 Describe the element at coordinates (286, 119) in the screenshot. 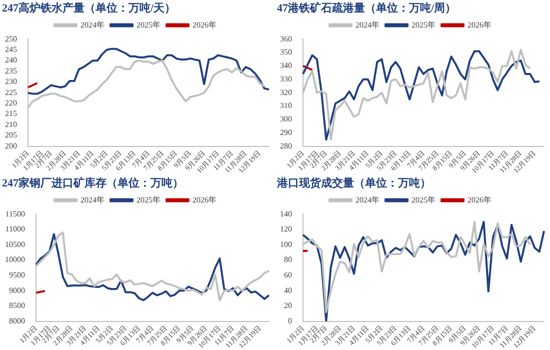

I see `y-tick-label: 300` at that location.